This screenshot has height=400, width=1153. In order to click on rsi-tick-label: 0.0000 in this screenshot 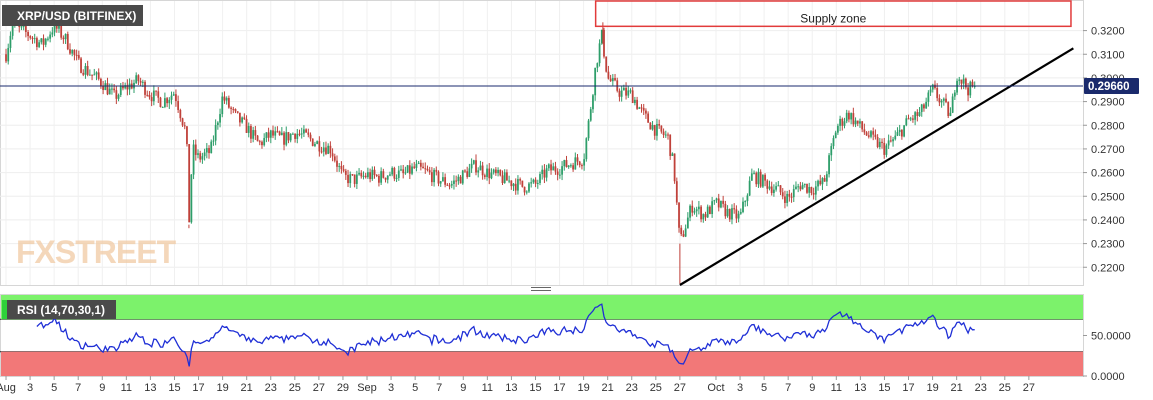, I will do `click(1108, 377)`.